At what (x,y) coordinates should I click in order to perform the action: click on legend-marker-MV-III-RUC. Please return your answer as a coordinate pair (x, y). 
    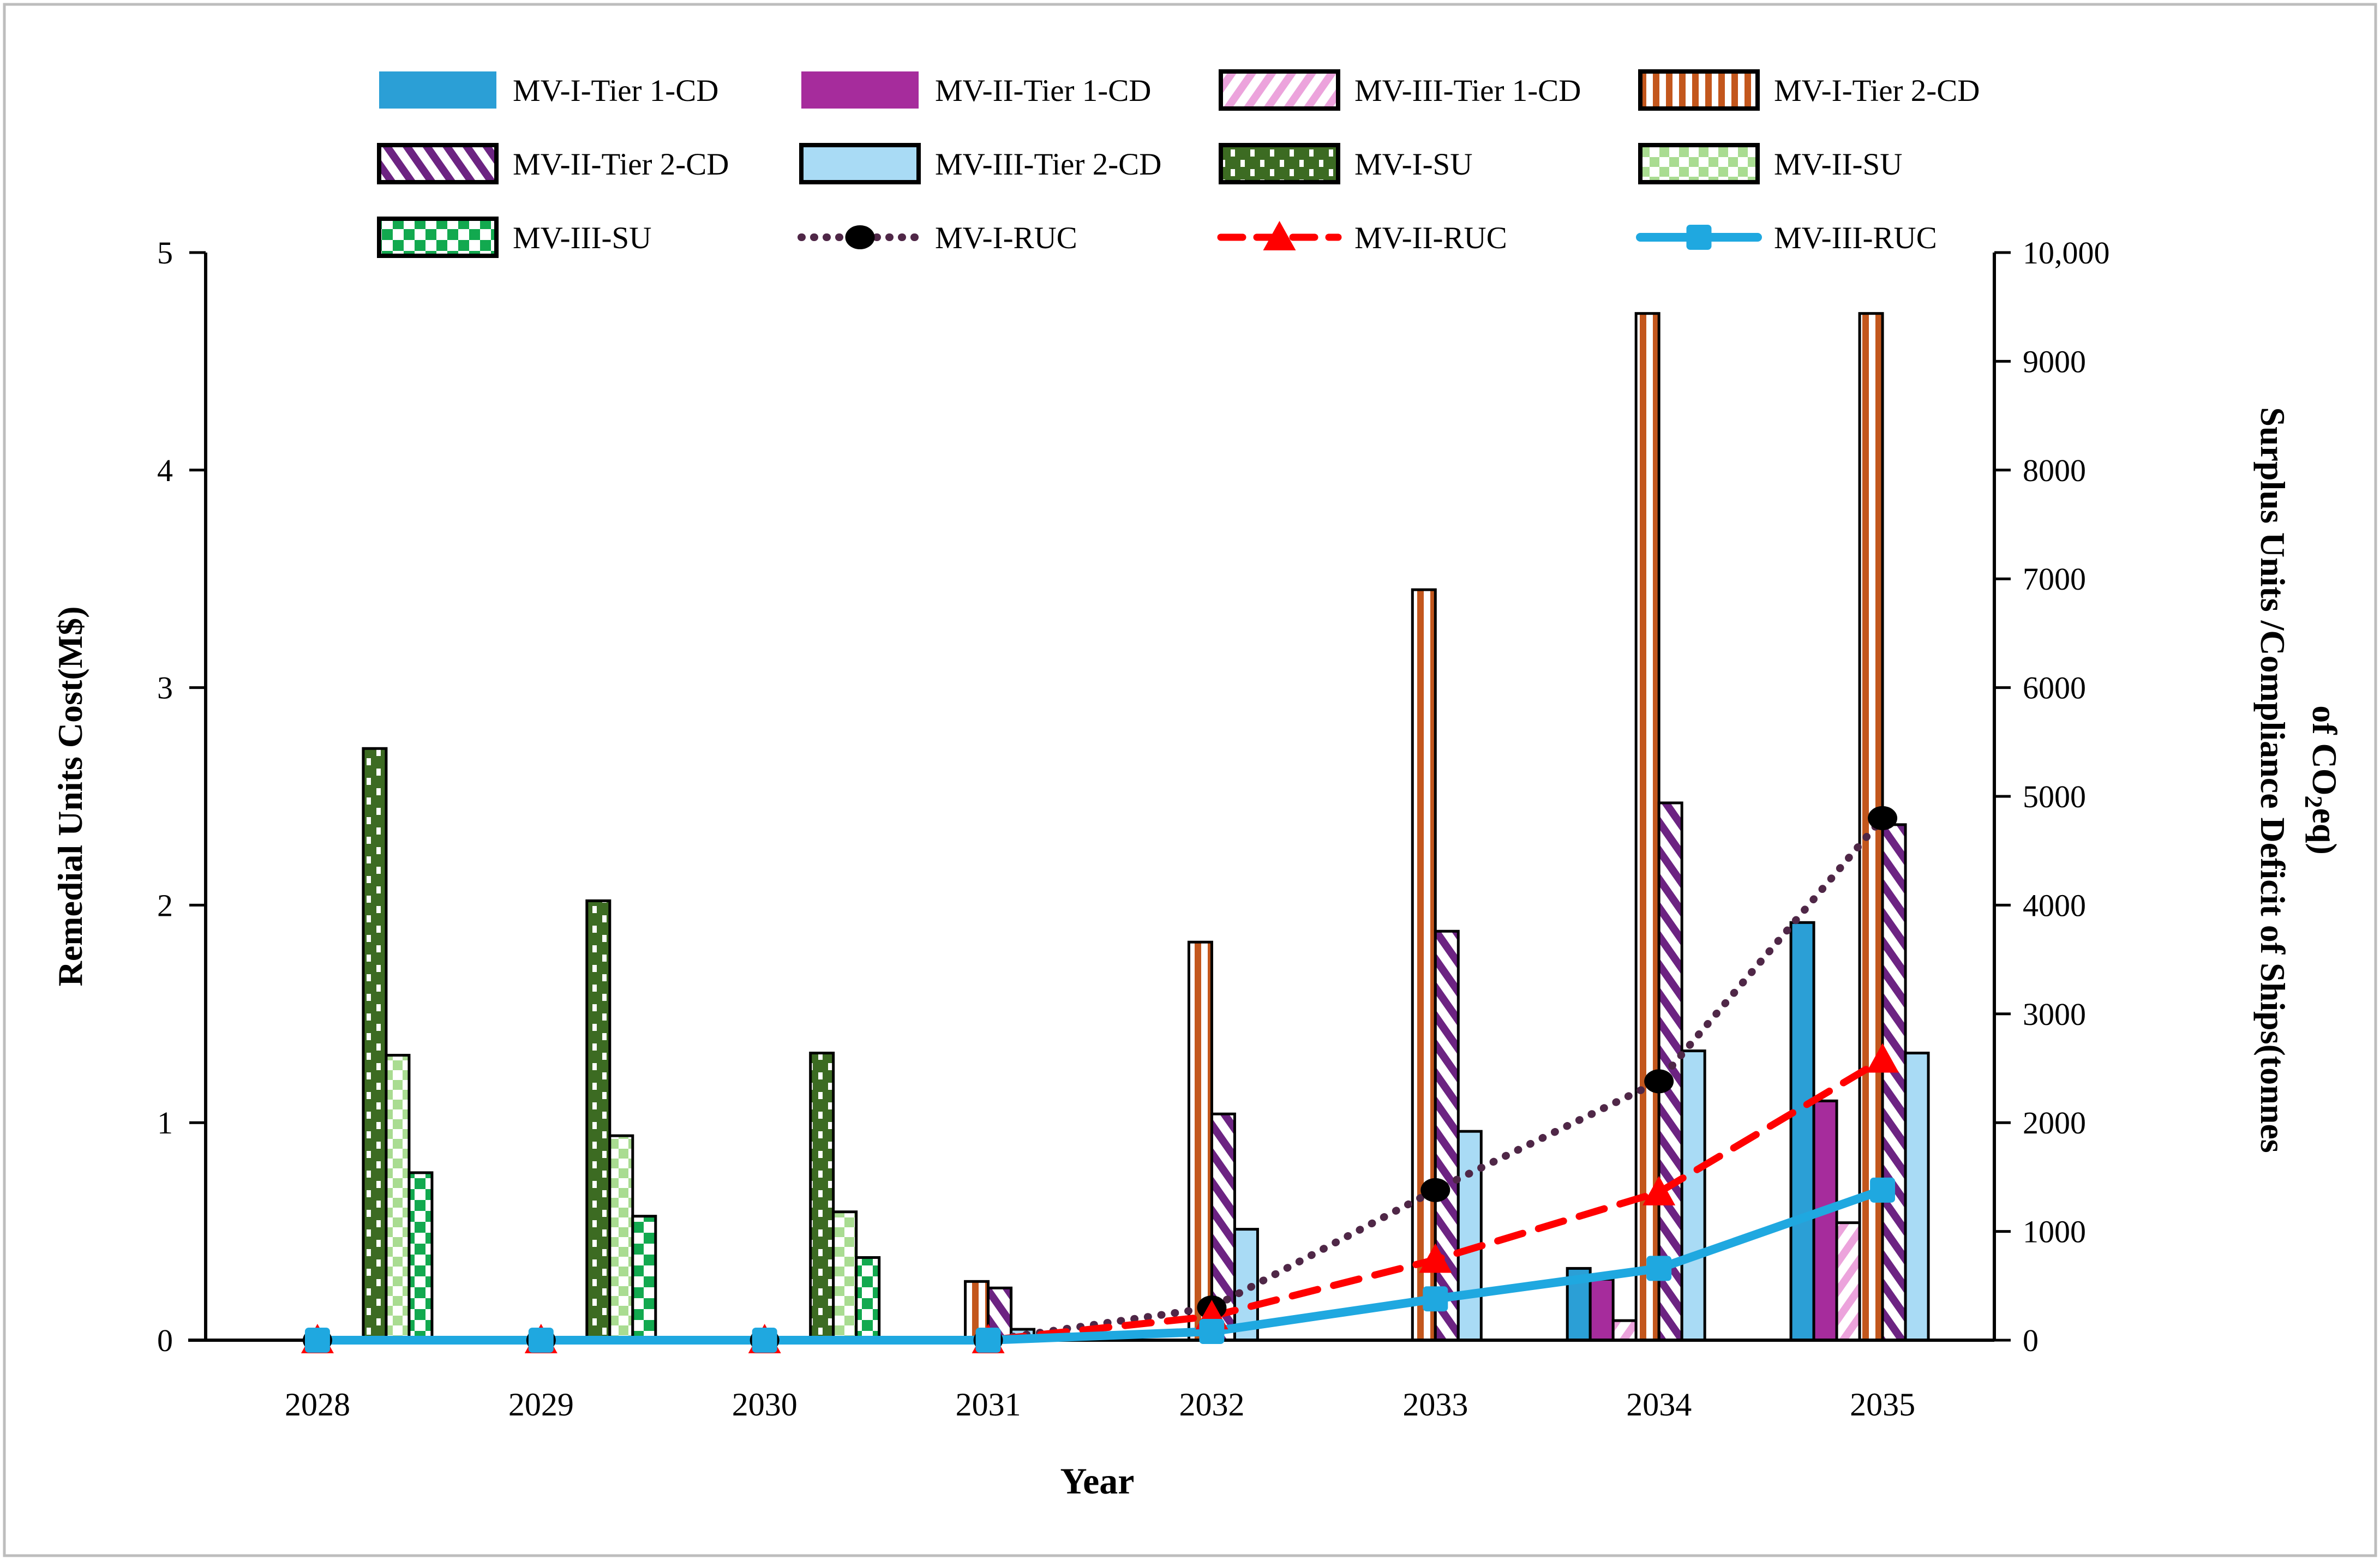
    Looking at the image, I should click on (1699, 237).